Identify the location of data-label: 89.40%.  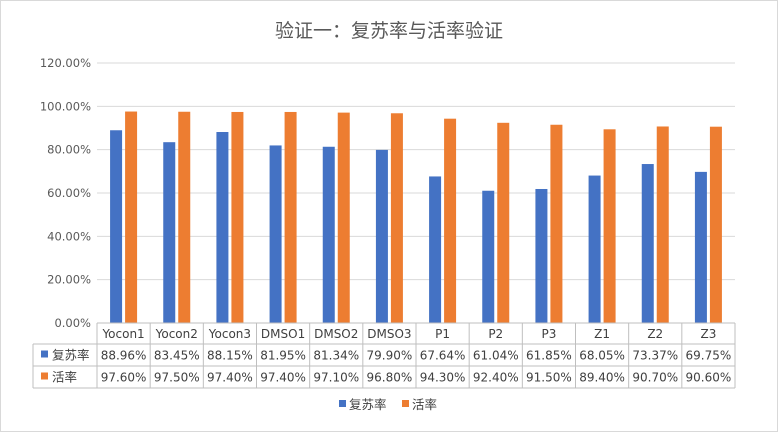
(602, 378).